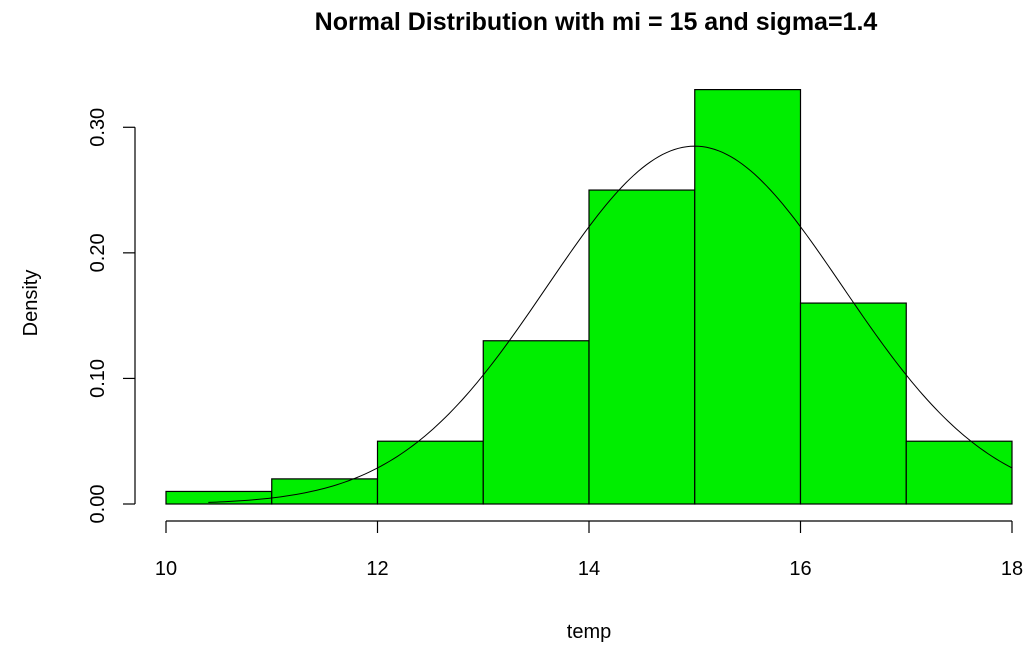 The image size is (1030, 646). Describe the element at coordinates (166, 569) in the screenshot. I see `x-tick-label: 10` at that location.